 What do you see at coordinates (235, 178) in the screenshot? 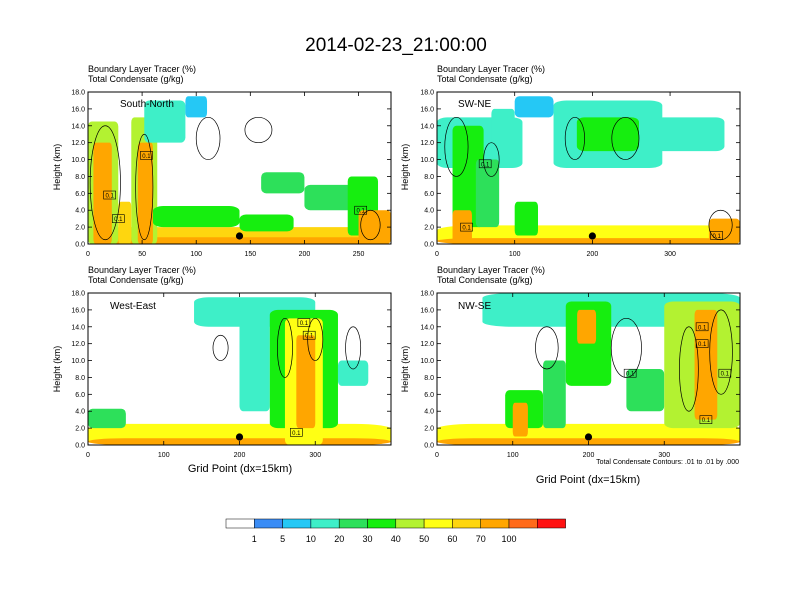
I see `condensate-contours` at bounding box center [235, 178].